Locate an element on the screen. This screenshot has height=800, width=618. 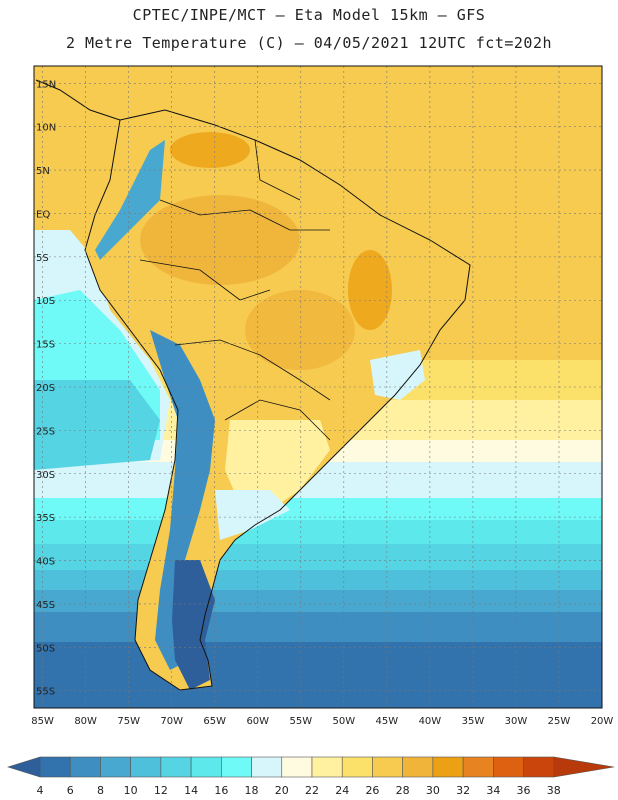
lon-tick-label: 20W is located at coordinates (602, 721).